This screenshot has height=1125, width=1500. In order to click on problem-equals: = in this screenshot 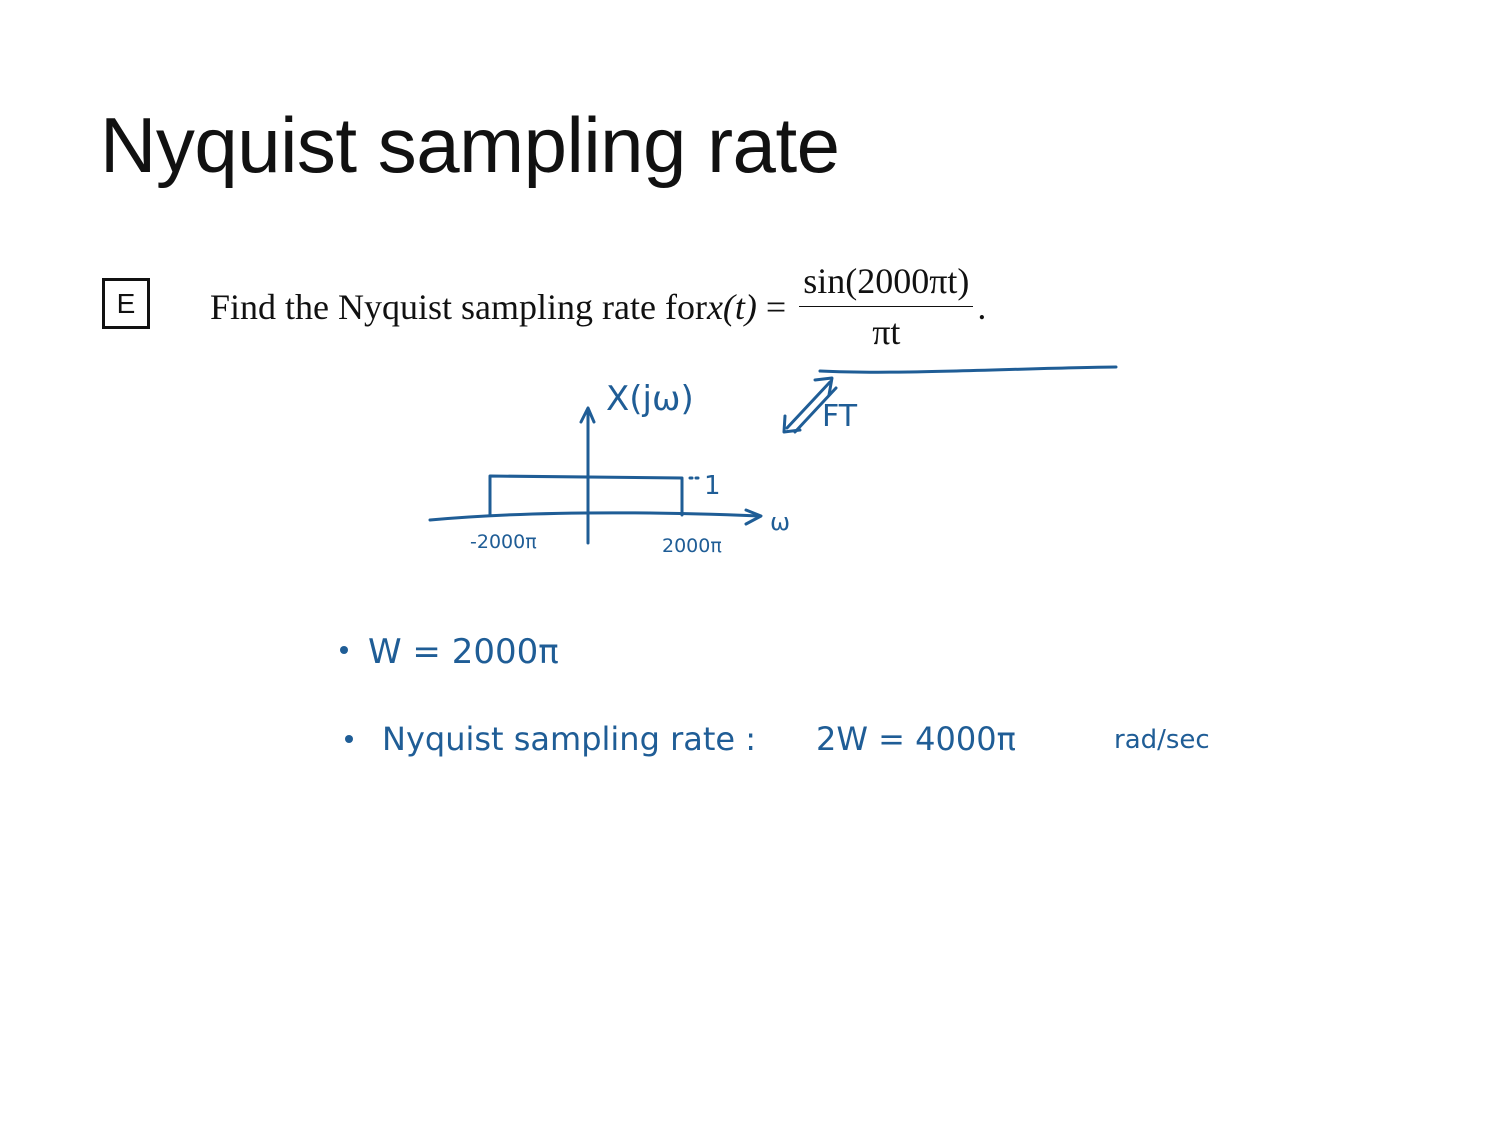, I will do `click(776, 307)`.